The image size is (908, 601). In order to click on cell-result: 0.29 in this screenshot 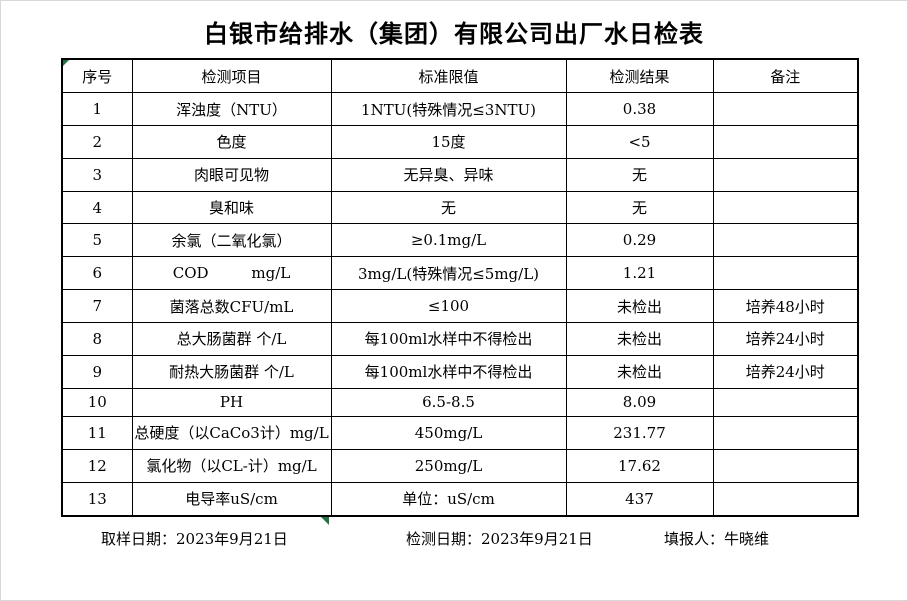, I will do `click(639, 240)`.